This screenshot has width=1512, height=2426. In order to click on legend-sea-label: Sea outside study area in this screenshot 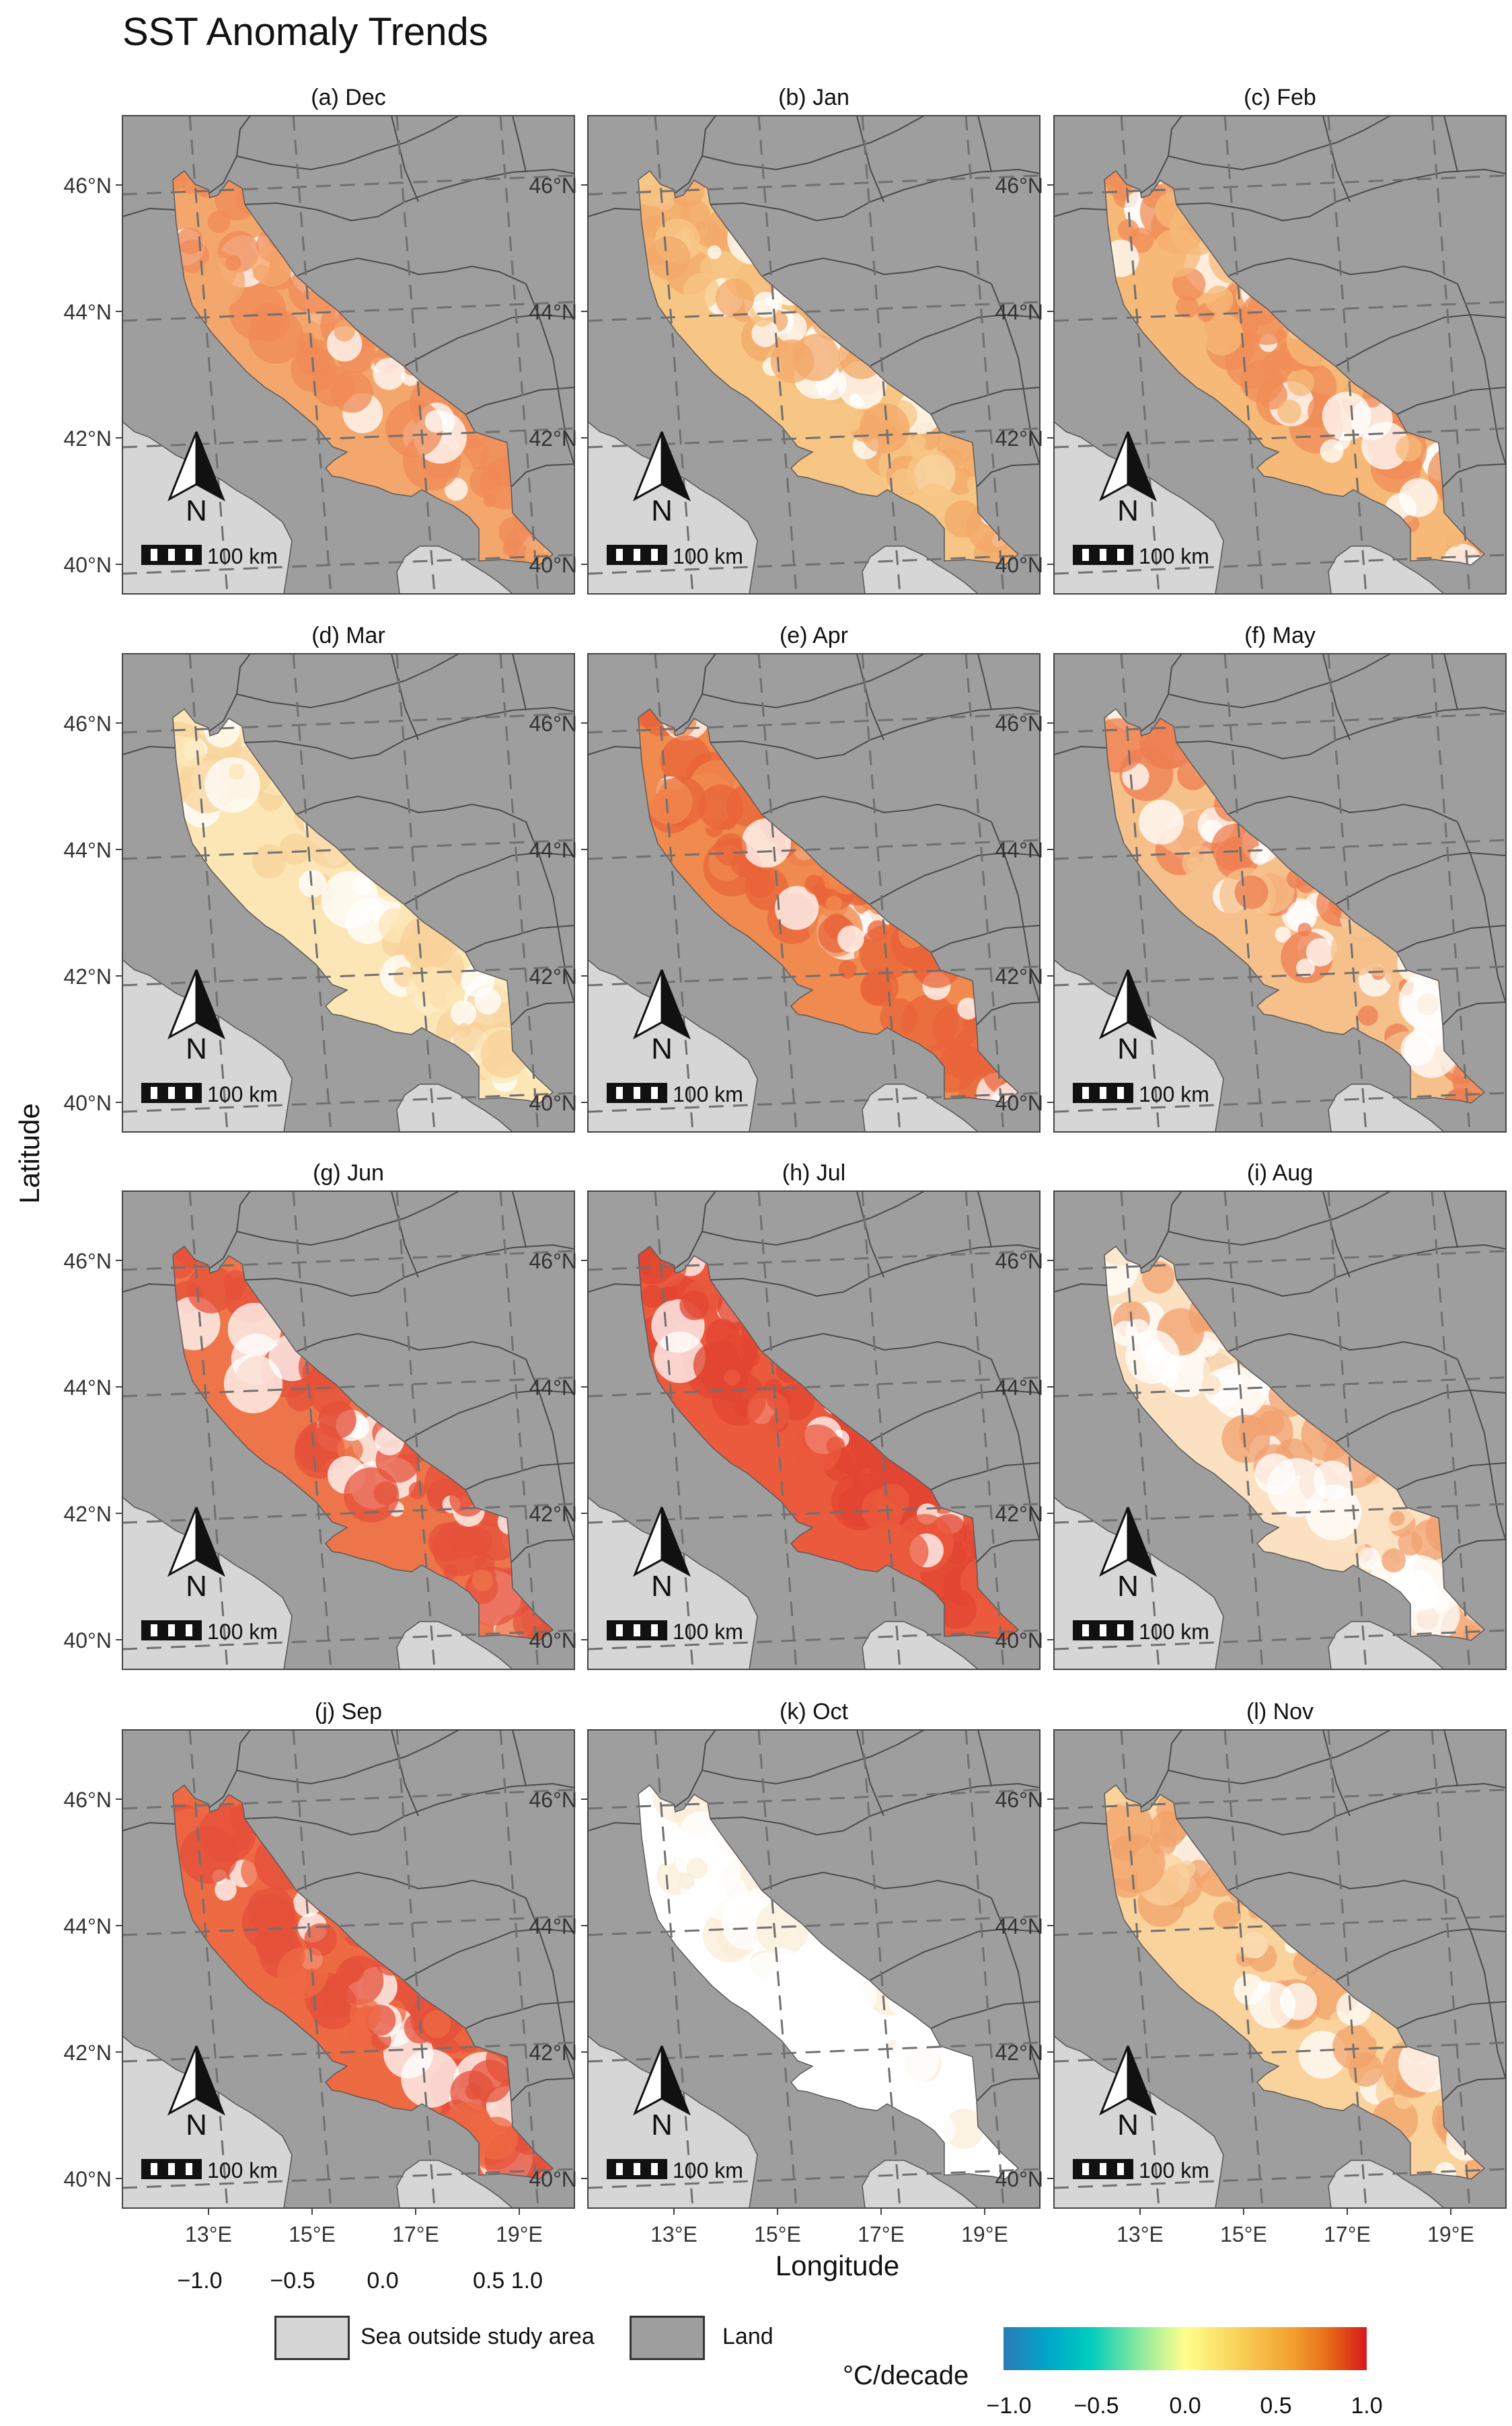, I will do `click(478, 2336)`.